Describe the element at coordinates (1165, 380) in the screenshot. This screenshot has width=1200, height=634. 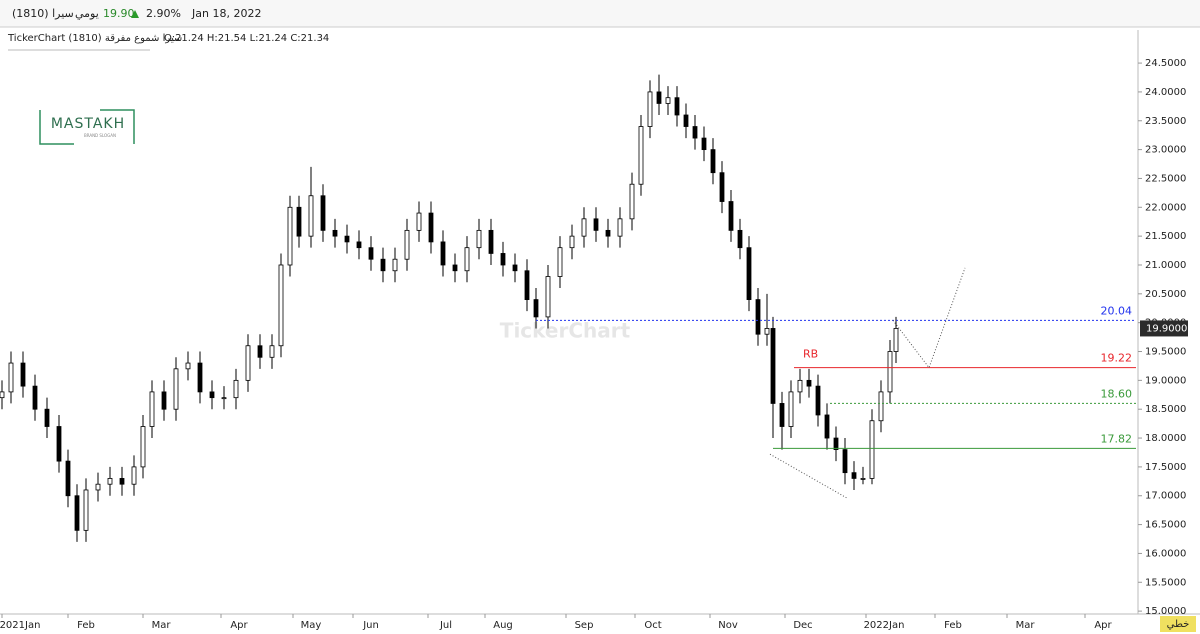
I see `y-tick-label: 19.0000` at that location.